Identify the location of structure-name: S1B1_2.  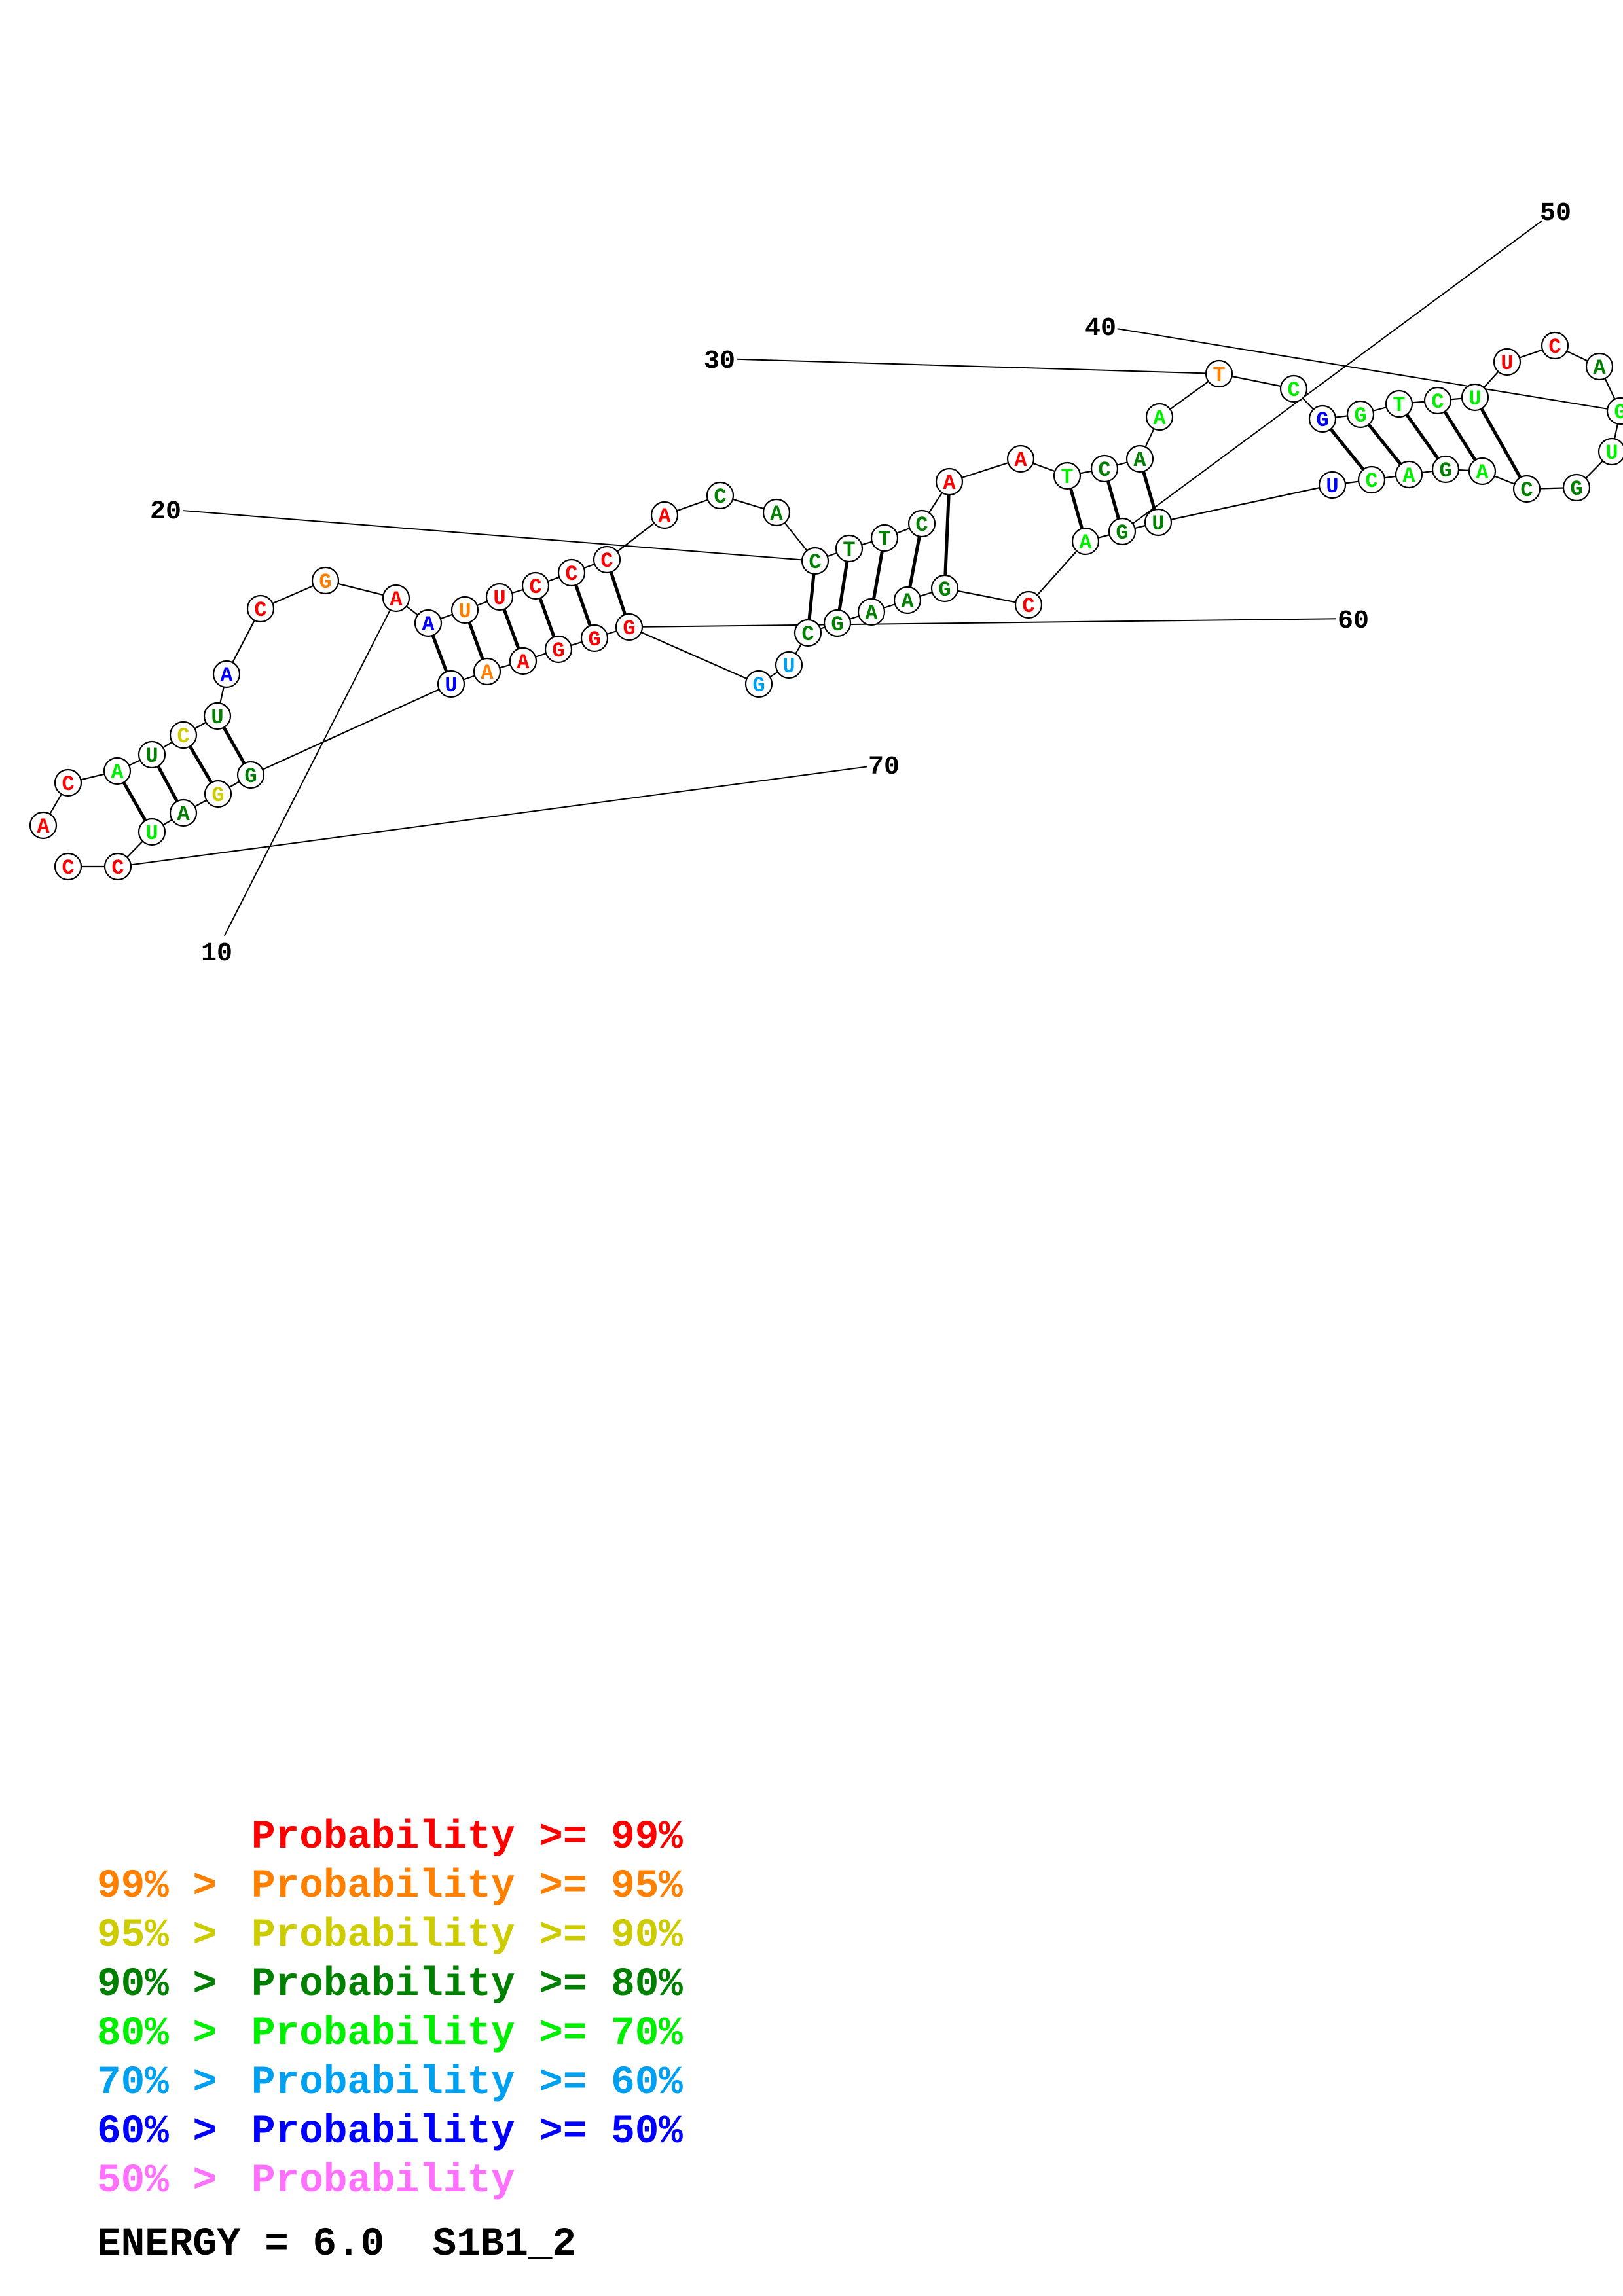
(504, 2244).